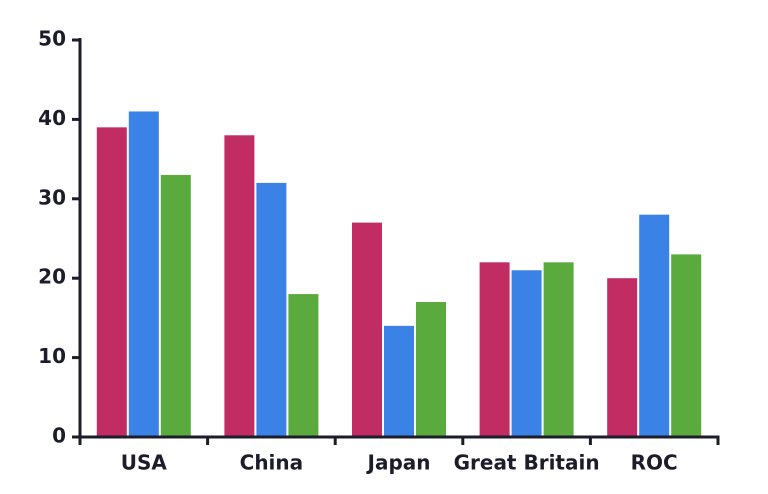 The height and width of the screenshot is (494, 768). What do you see at coordinates (52, 356) in the screenshot?
I see `y-tick-label: 10` at bounding box center [52, 356].